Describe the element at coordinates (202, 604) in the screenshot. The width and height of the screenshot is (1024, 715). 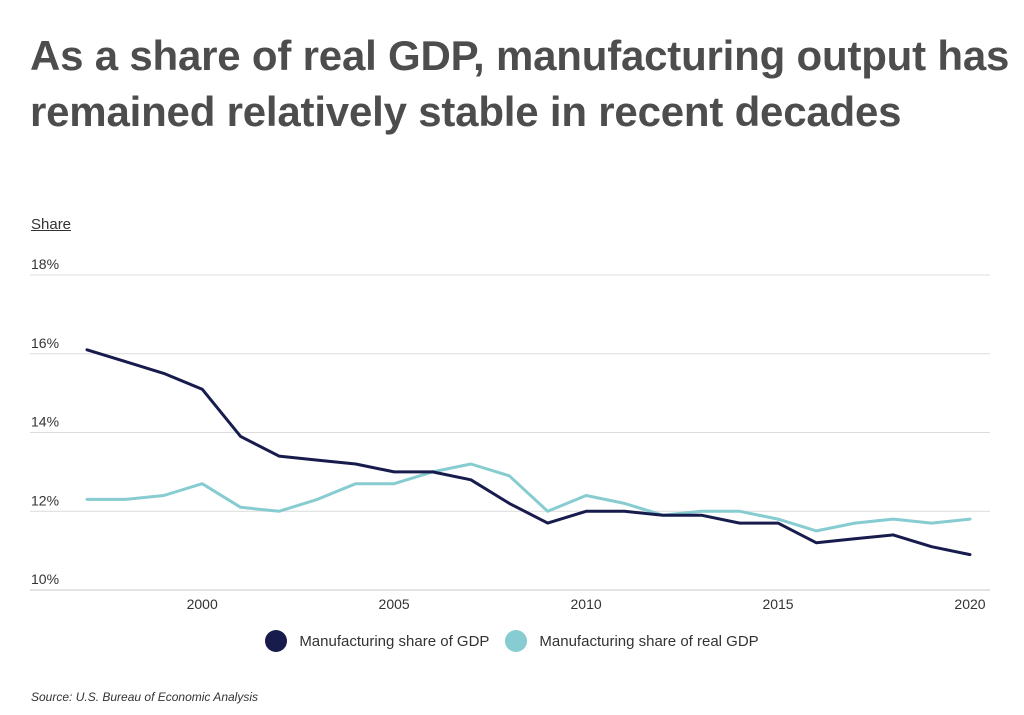
I see `x-tick-label: 2000` at that location.